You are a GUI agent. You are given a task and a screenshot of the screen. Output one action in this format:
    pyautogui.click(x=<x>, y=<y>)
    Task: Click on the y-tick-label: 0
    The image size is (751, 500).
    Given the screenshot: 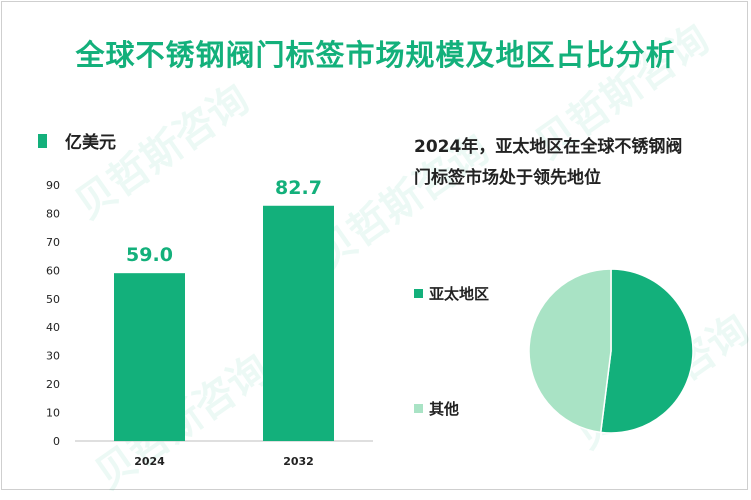 What is the action you would take?
    pyautogui.click(x=56, y=441)
    